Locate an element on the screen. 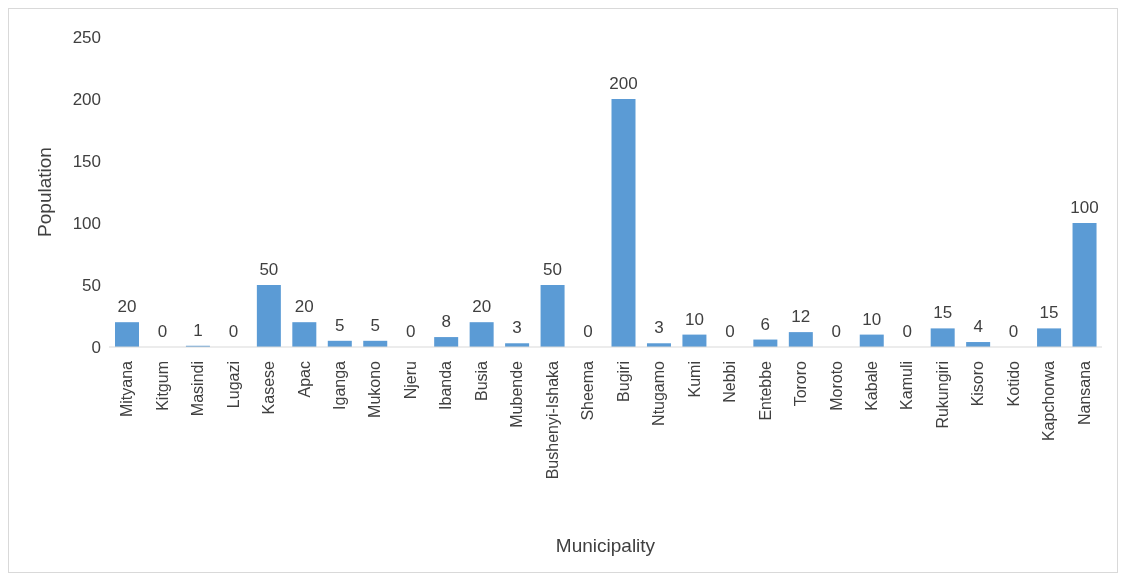 The height and width of the screenshot is (581, 1129). x-tick-label: Kisoro is located at coordinates (978, 383).